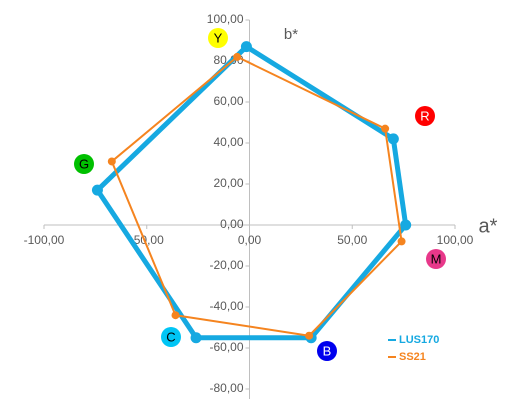 This screenshot has height=411, width=522. What do you see at coordinates (226, 265) in the screenshot?
I see `y-tick-label: -20,00` at bounding box center [226, 265].